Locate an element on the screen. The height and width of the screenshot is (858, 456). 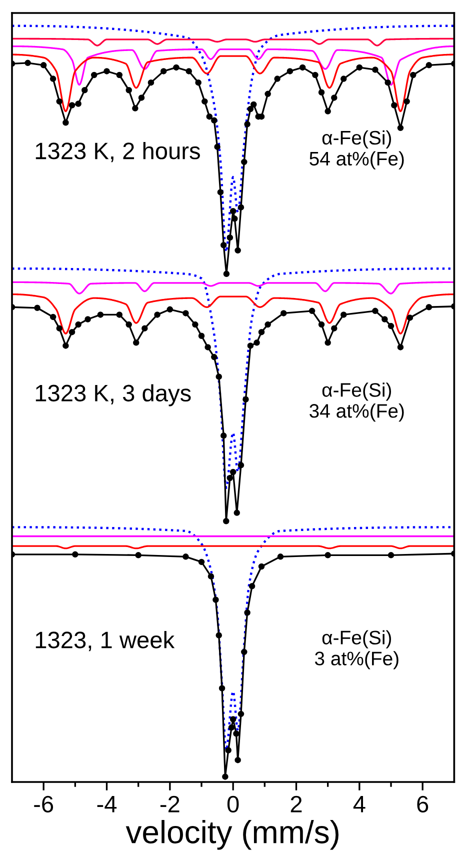
x-tick-label: 0 is located at coordinates (233, 804).